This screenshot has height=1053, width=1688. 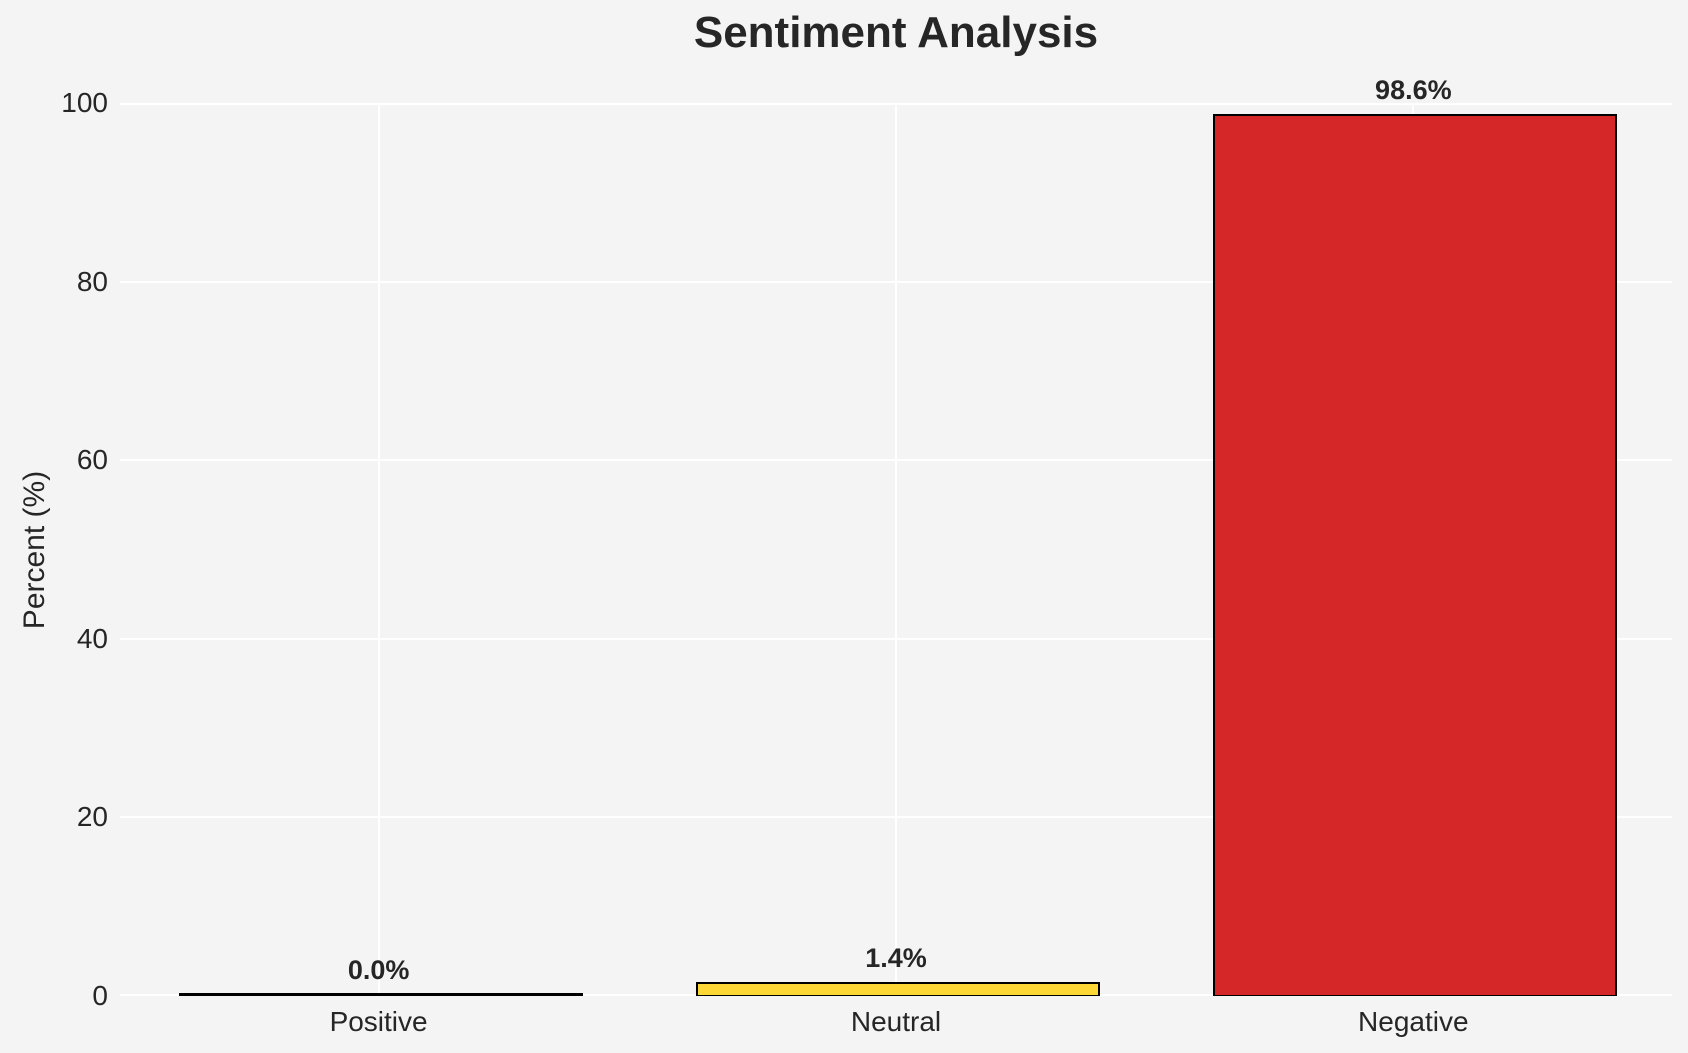 I want to click on value-label-neutral: 1.4%, so click(x=896, y=957).